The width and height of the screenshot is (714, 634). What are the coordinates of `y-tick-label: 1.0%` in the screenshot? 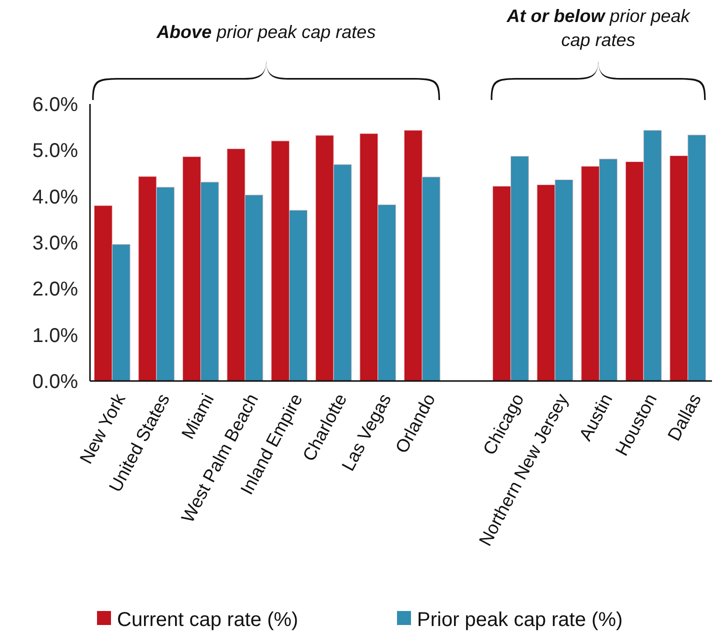 It's located at (55, 335).